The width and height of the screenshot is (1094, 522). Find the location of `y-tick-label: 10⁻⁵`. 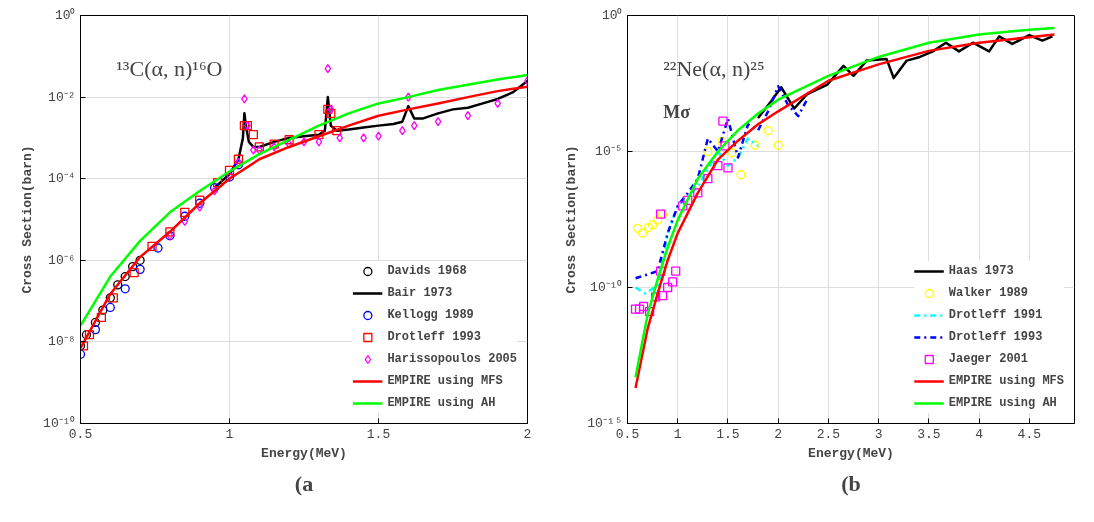

y-tick-label: 10⁻⁵ is located at coordinates (609, 151).